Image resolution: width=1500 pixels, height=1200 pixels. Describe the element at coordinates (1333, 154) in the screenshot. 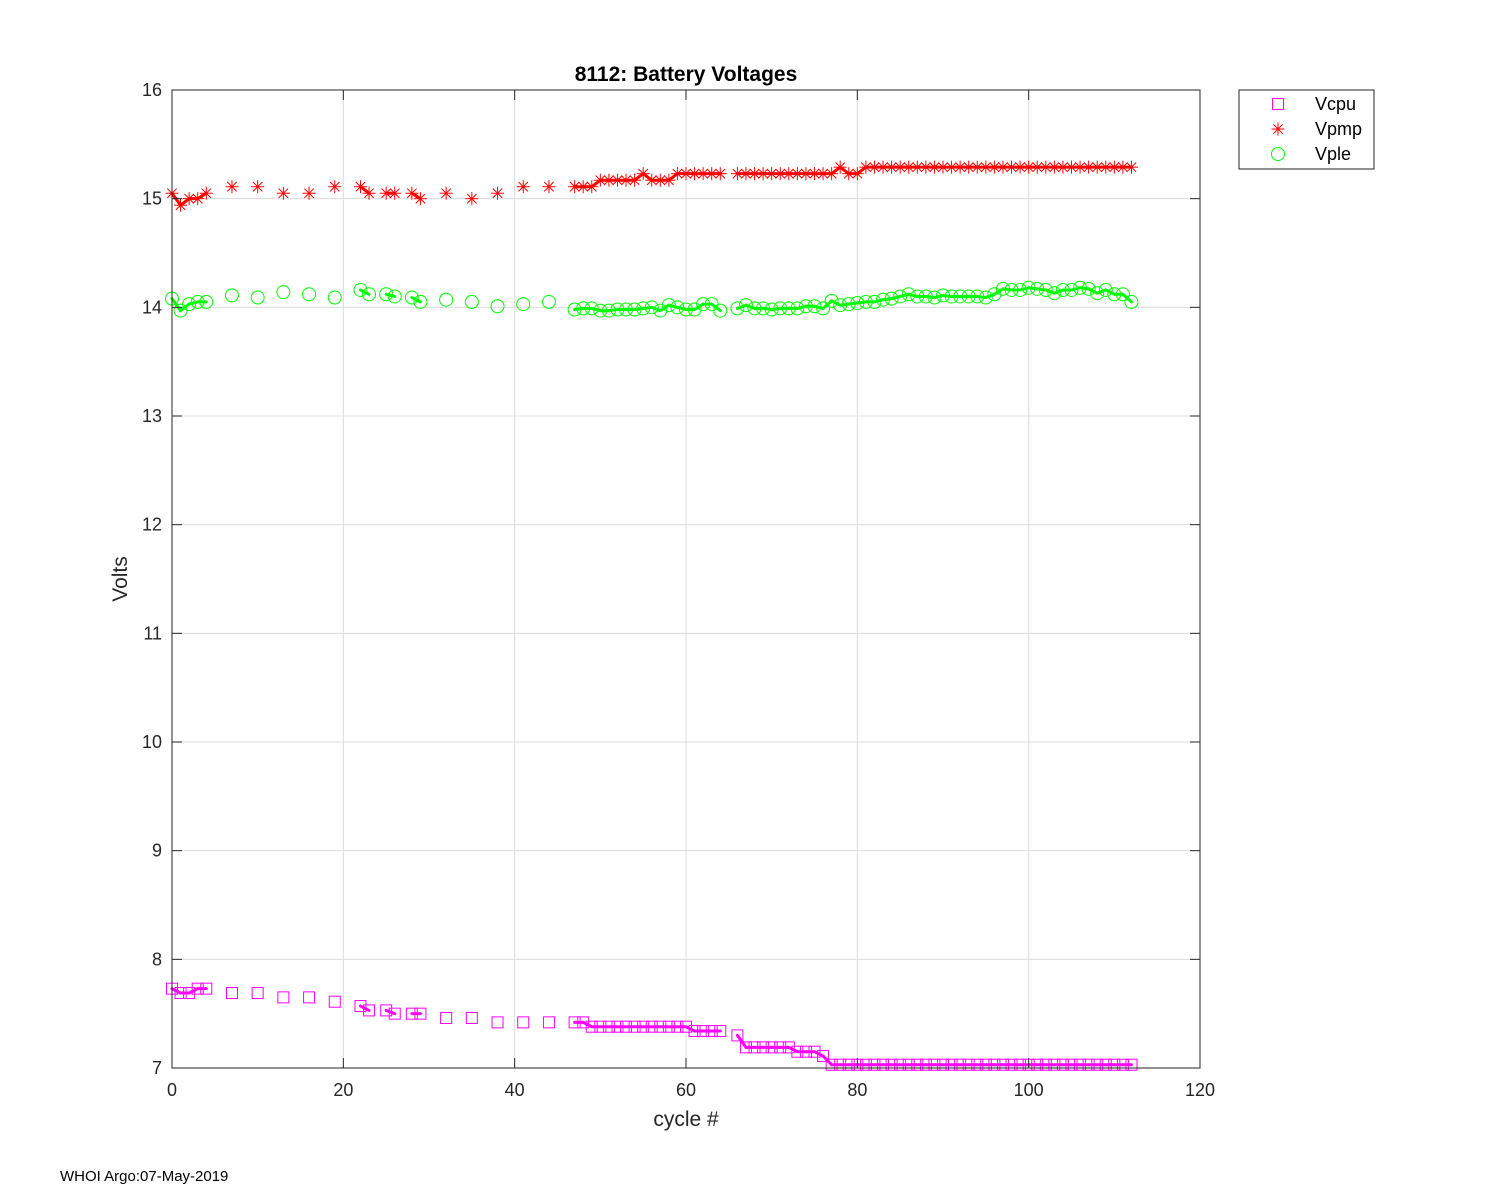

I see `legend-label: Vple` at that location.